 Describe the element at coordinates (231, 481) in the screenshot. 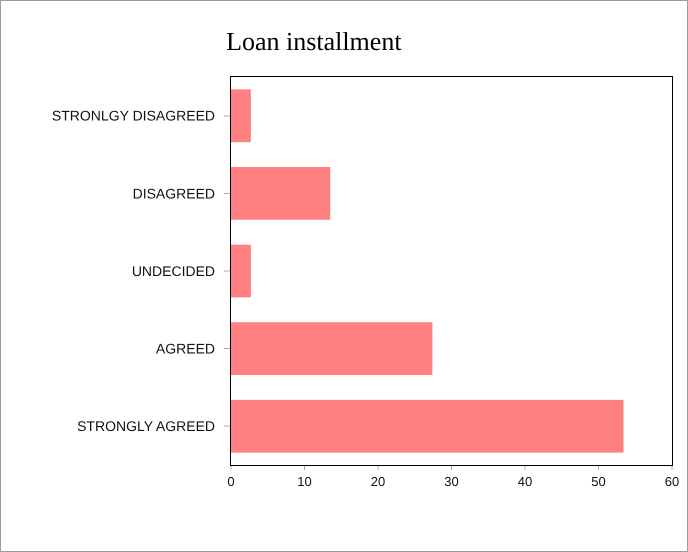

I see `x-tick-label: 0` at that location.